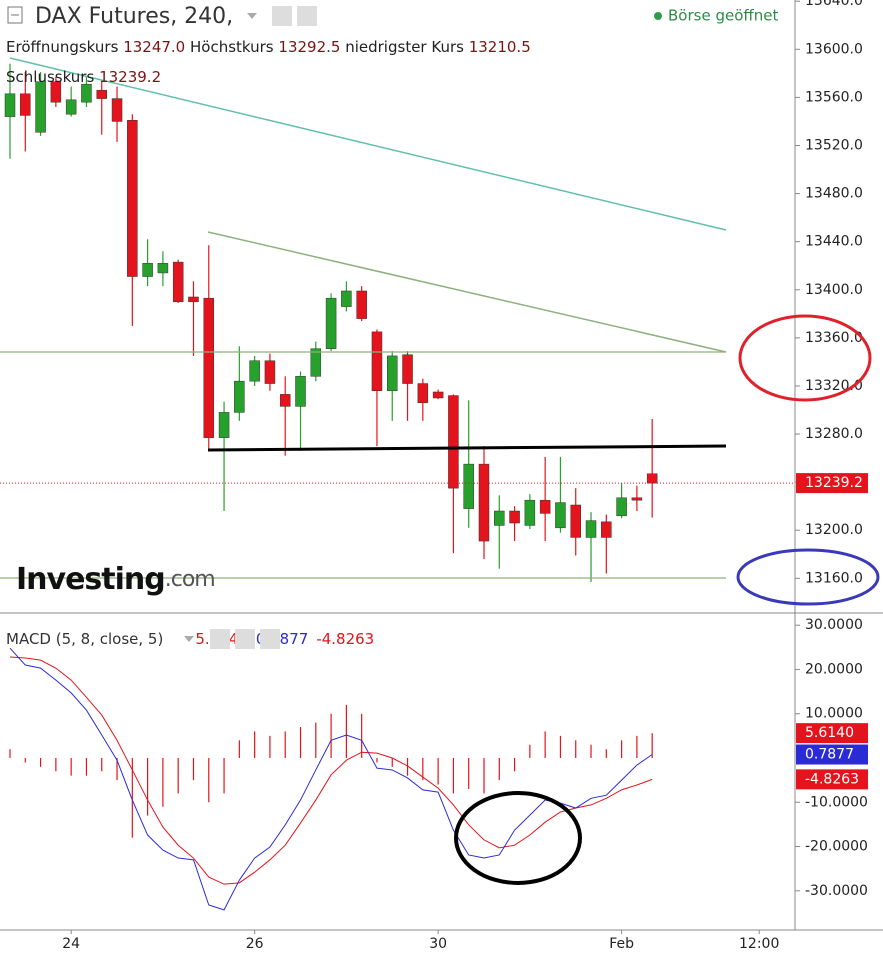 The height and width of the screenshot is (955, 883). What do you see at coordinates (84, 639) in the screenshot?
I see `macd-title: MACD (5, 8, close, 5)` at bounding box center [84, 639].